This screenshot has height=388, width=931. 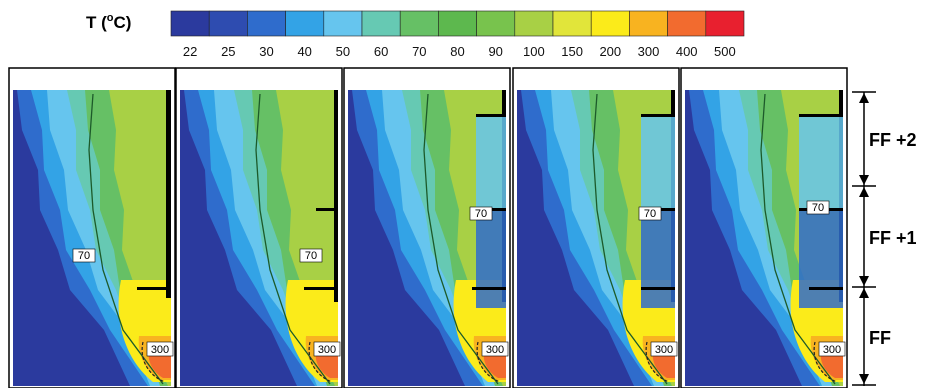 What do you see at coordinates (190, 51) in the screenshot?
I see `legend-tick-label: 22` at bounding box center [190, 51].